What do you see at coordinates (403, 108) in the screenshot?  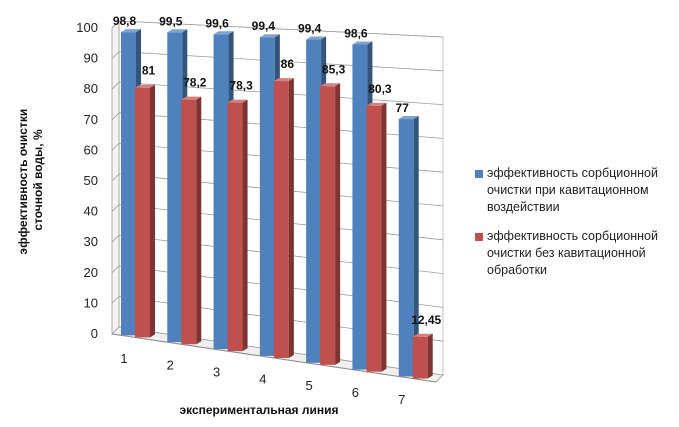 I see `data-label: 77` at bounding box center [403, 108].